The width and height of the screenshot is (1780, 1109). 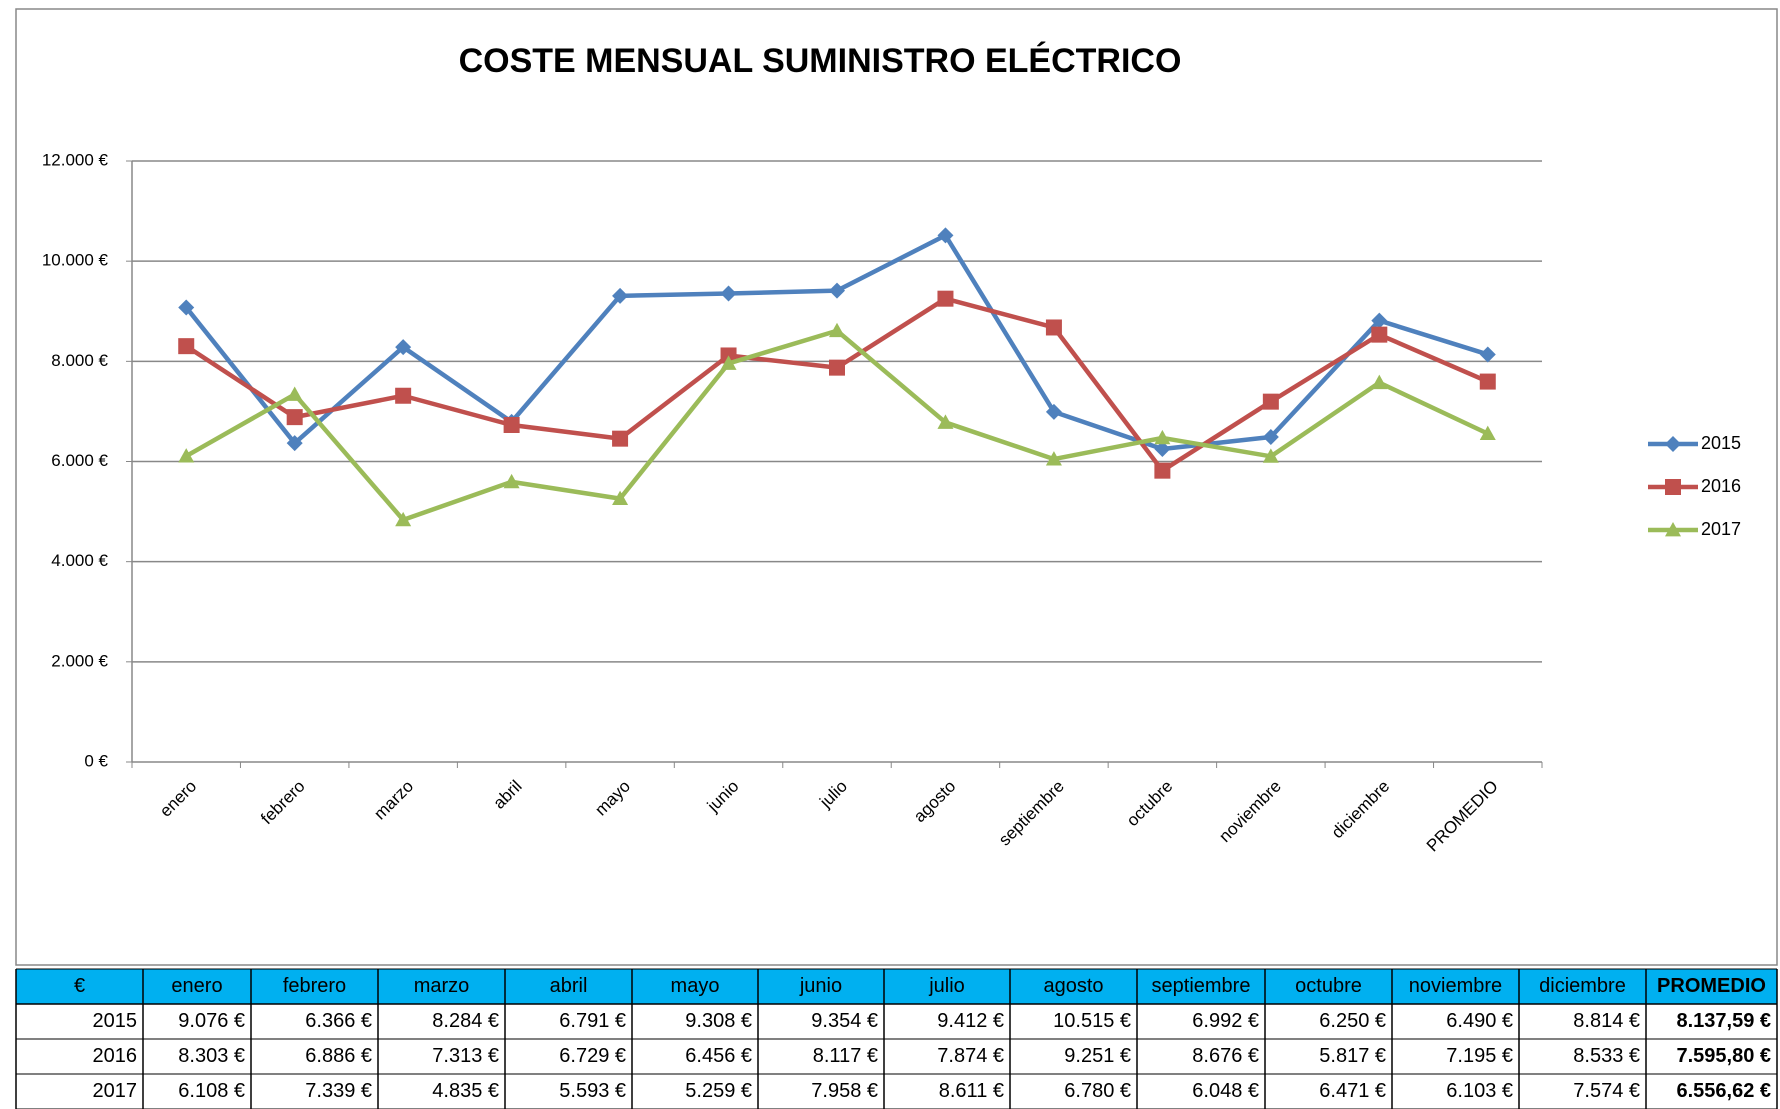 What do you see at coordinates (211, 1091) in the screenshot?
I see `table-cell: 6.108 €` at bounding box center [211, 1091].